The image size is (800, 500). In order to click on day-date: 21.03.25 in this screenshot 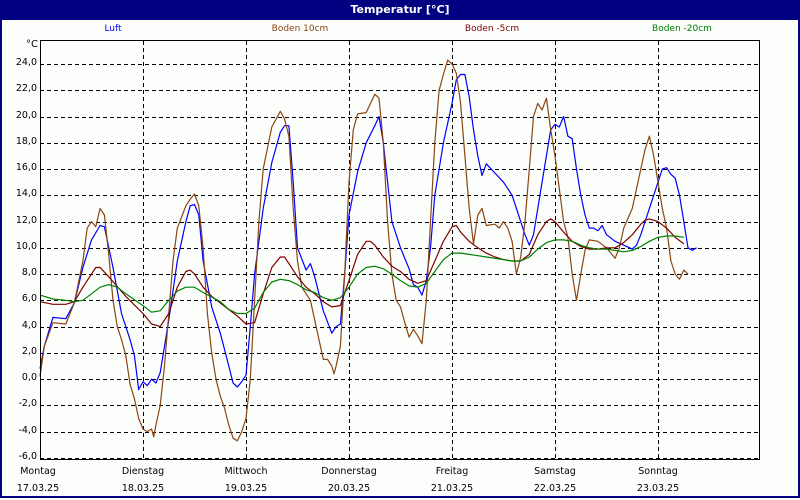, I will do `click(452, 488)`.